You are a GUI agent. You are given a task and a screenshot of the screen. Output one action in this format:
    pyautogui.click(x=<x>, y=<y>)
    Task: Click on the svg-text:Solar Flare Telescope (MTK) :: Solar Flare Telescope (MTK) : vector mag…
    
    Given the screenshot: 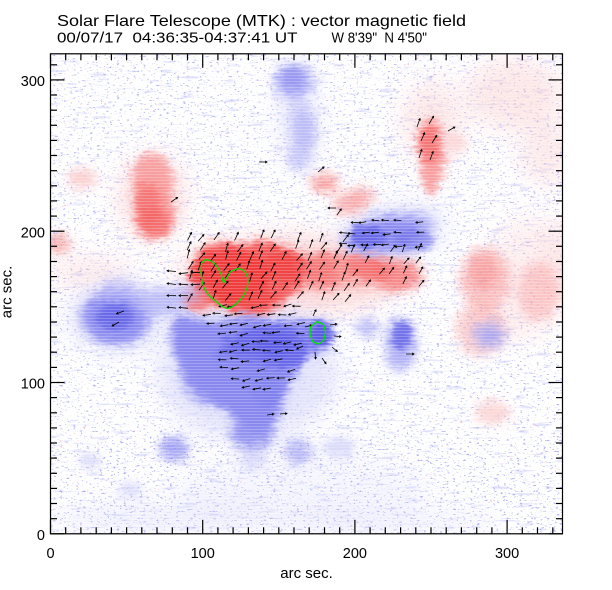 What is the action you would take?
    pyautogui.click(x=261, y=21)
    